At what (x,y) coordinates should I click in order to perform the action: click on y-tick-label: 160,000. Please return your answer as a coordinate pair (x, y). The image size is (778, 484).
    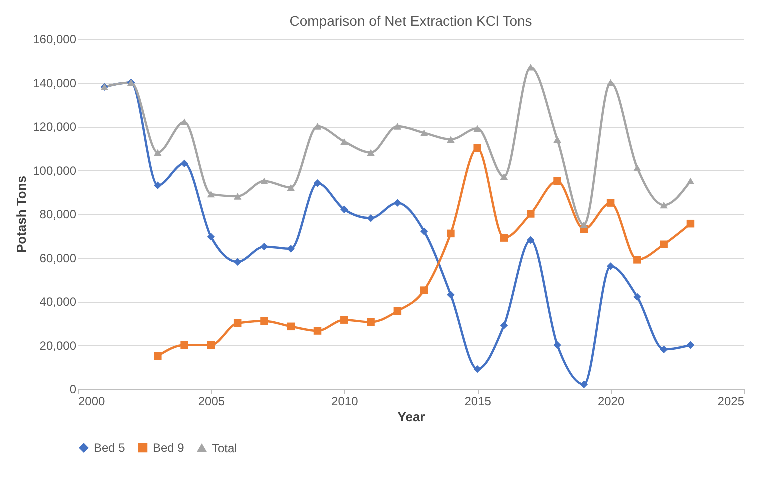
    Looking at the image, I should click on (55, 39).